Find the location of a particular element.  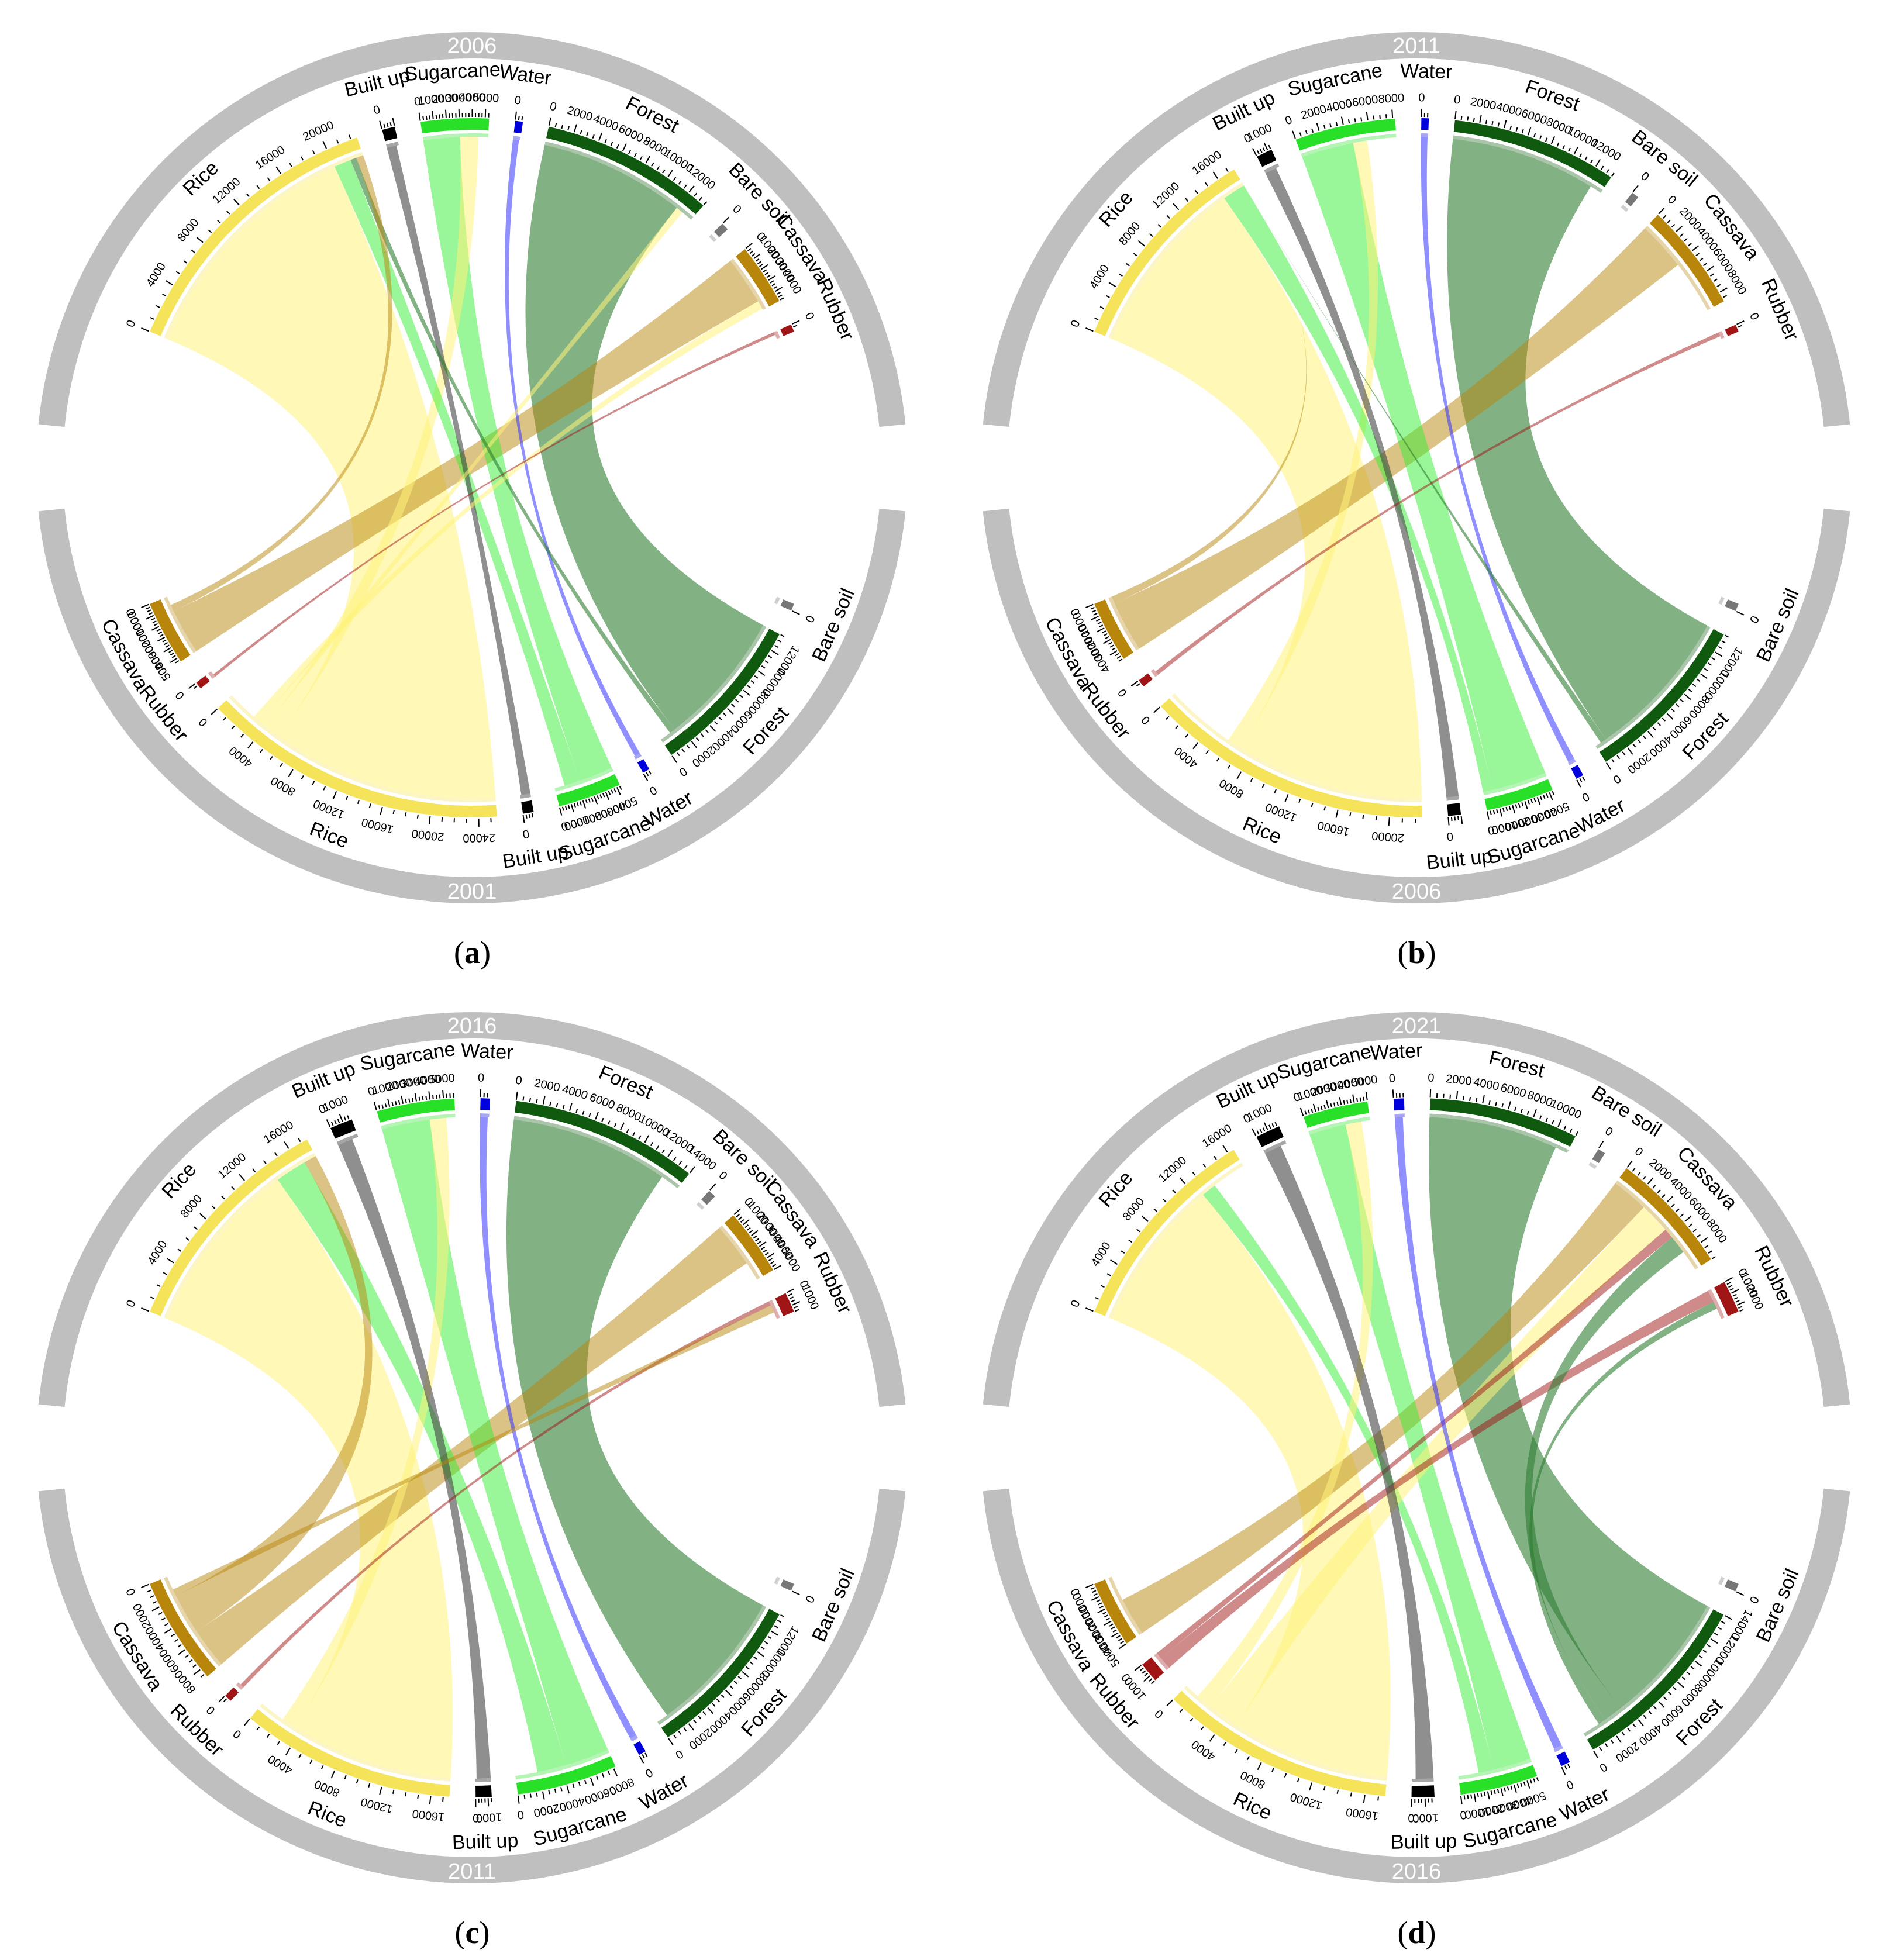

segment-top-sugarcane is located at coordinates (1345, 135).